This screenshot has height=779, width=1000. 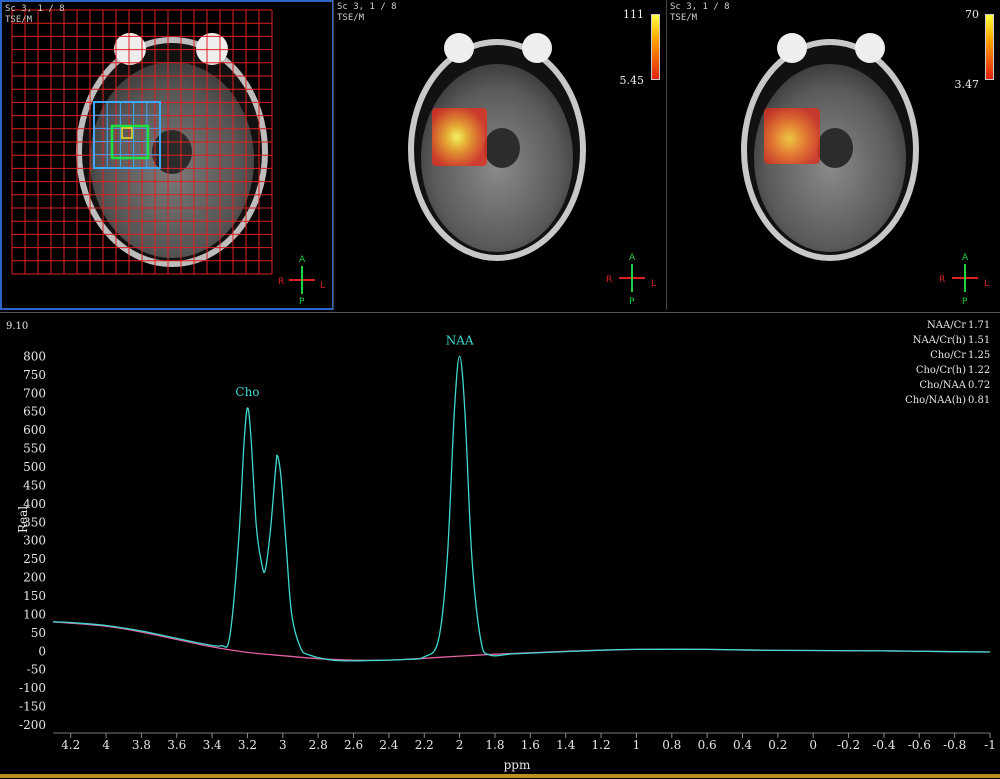 What do you see at coordinates (141, 745) in the screenshot?
I see `x-tick-label: 3.8` at bounding box center [141, 745].